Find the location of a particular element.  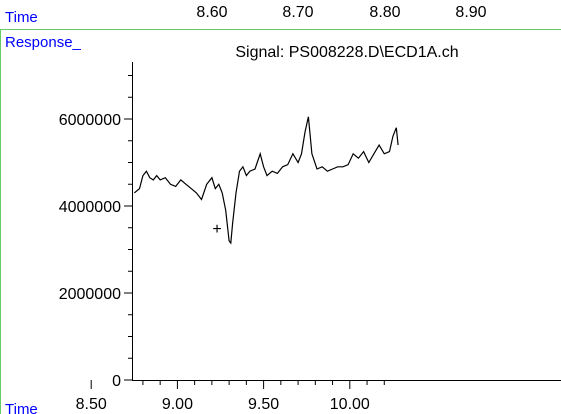

x-tick-label: 9.50 is located at coordinates (263, 404).